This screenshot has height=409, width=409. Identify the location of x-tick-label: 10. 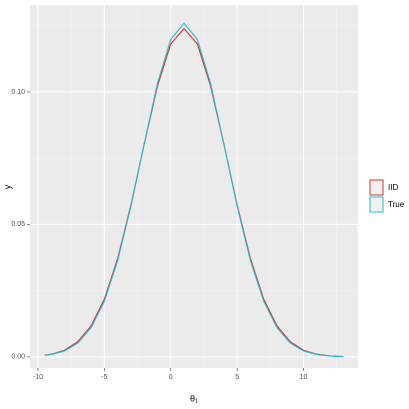
(304, 377).